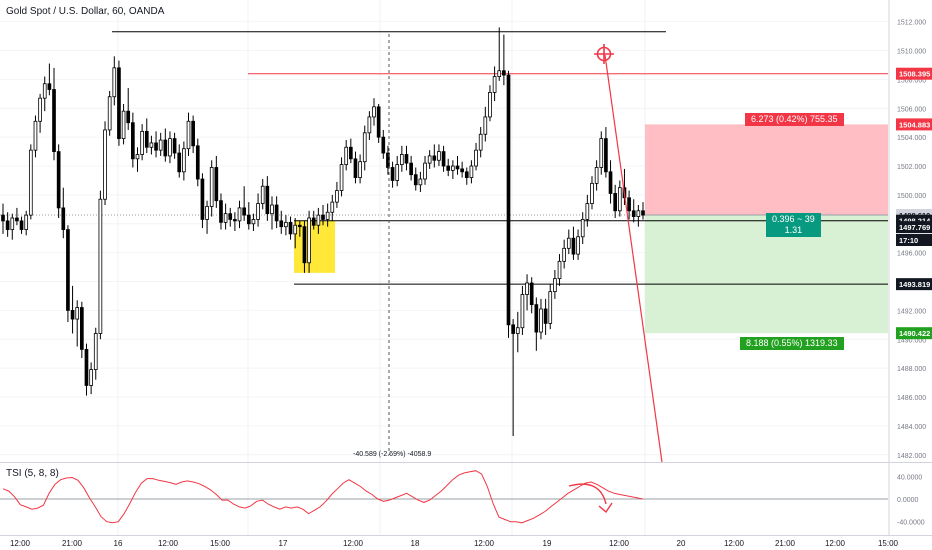  I want to click on price-tick-label: 1496.000, so click(911, 254).